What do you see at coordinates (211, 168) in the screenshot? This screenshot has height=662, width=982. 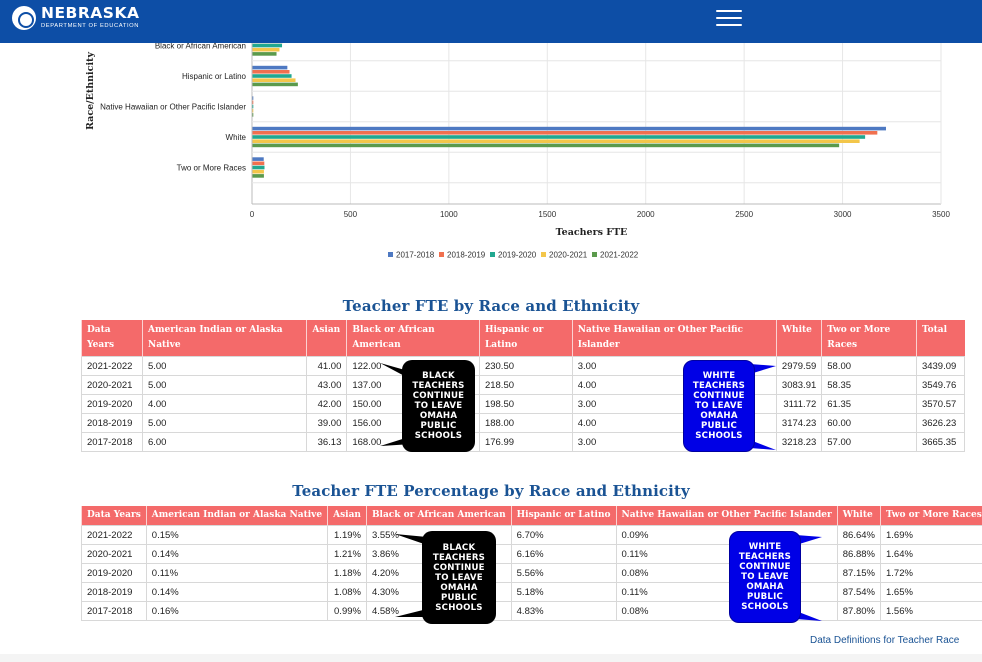 I see `y-category-label: Two or More Races` at bounding box center [211, 168].